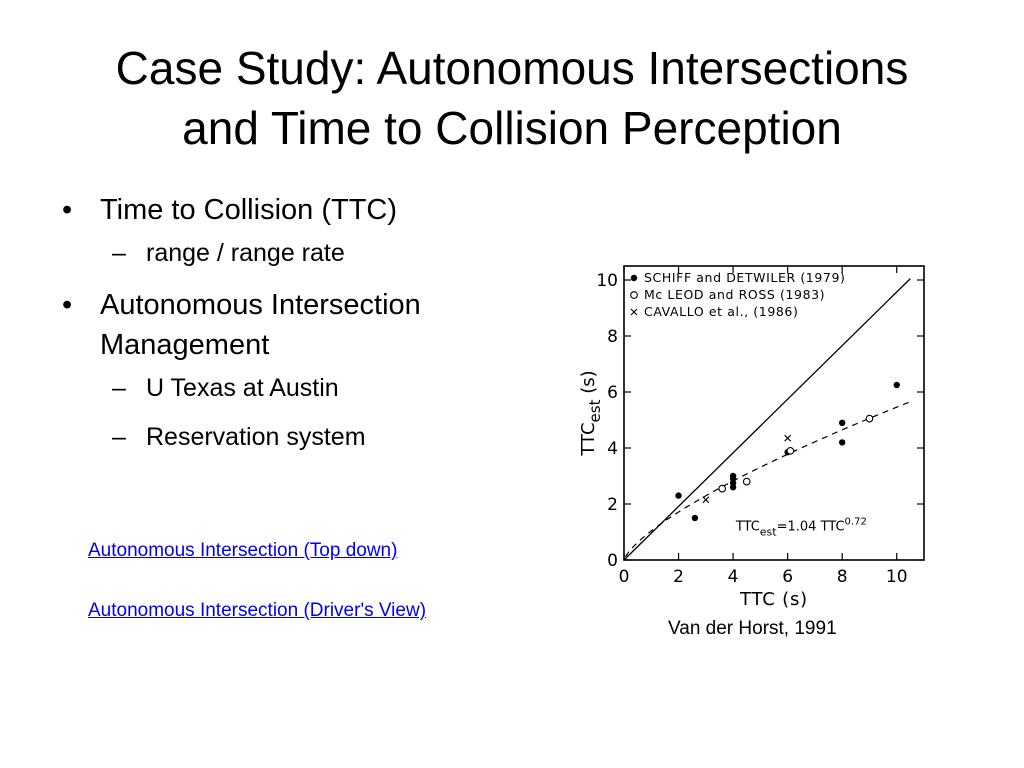 The image size is (1024, 768). What do you see at coordinates (591, 413) in the screenshot?
I see `y-axis-label: TTCest (s)` at bounding box center [591, 413].